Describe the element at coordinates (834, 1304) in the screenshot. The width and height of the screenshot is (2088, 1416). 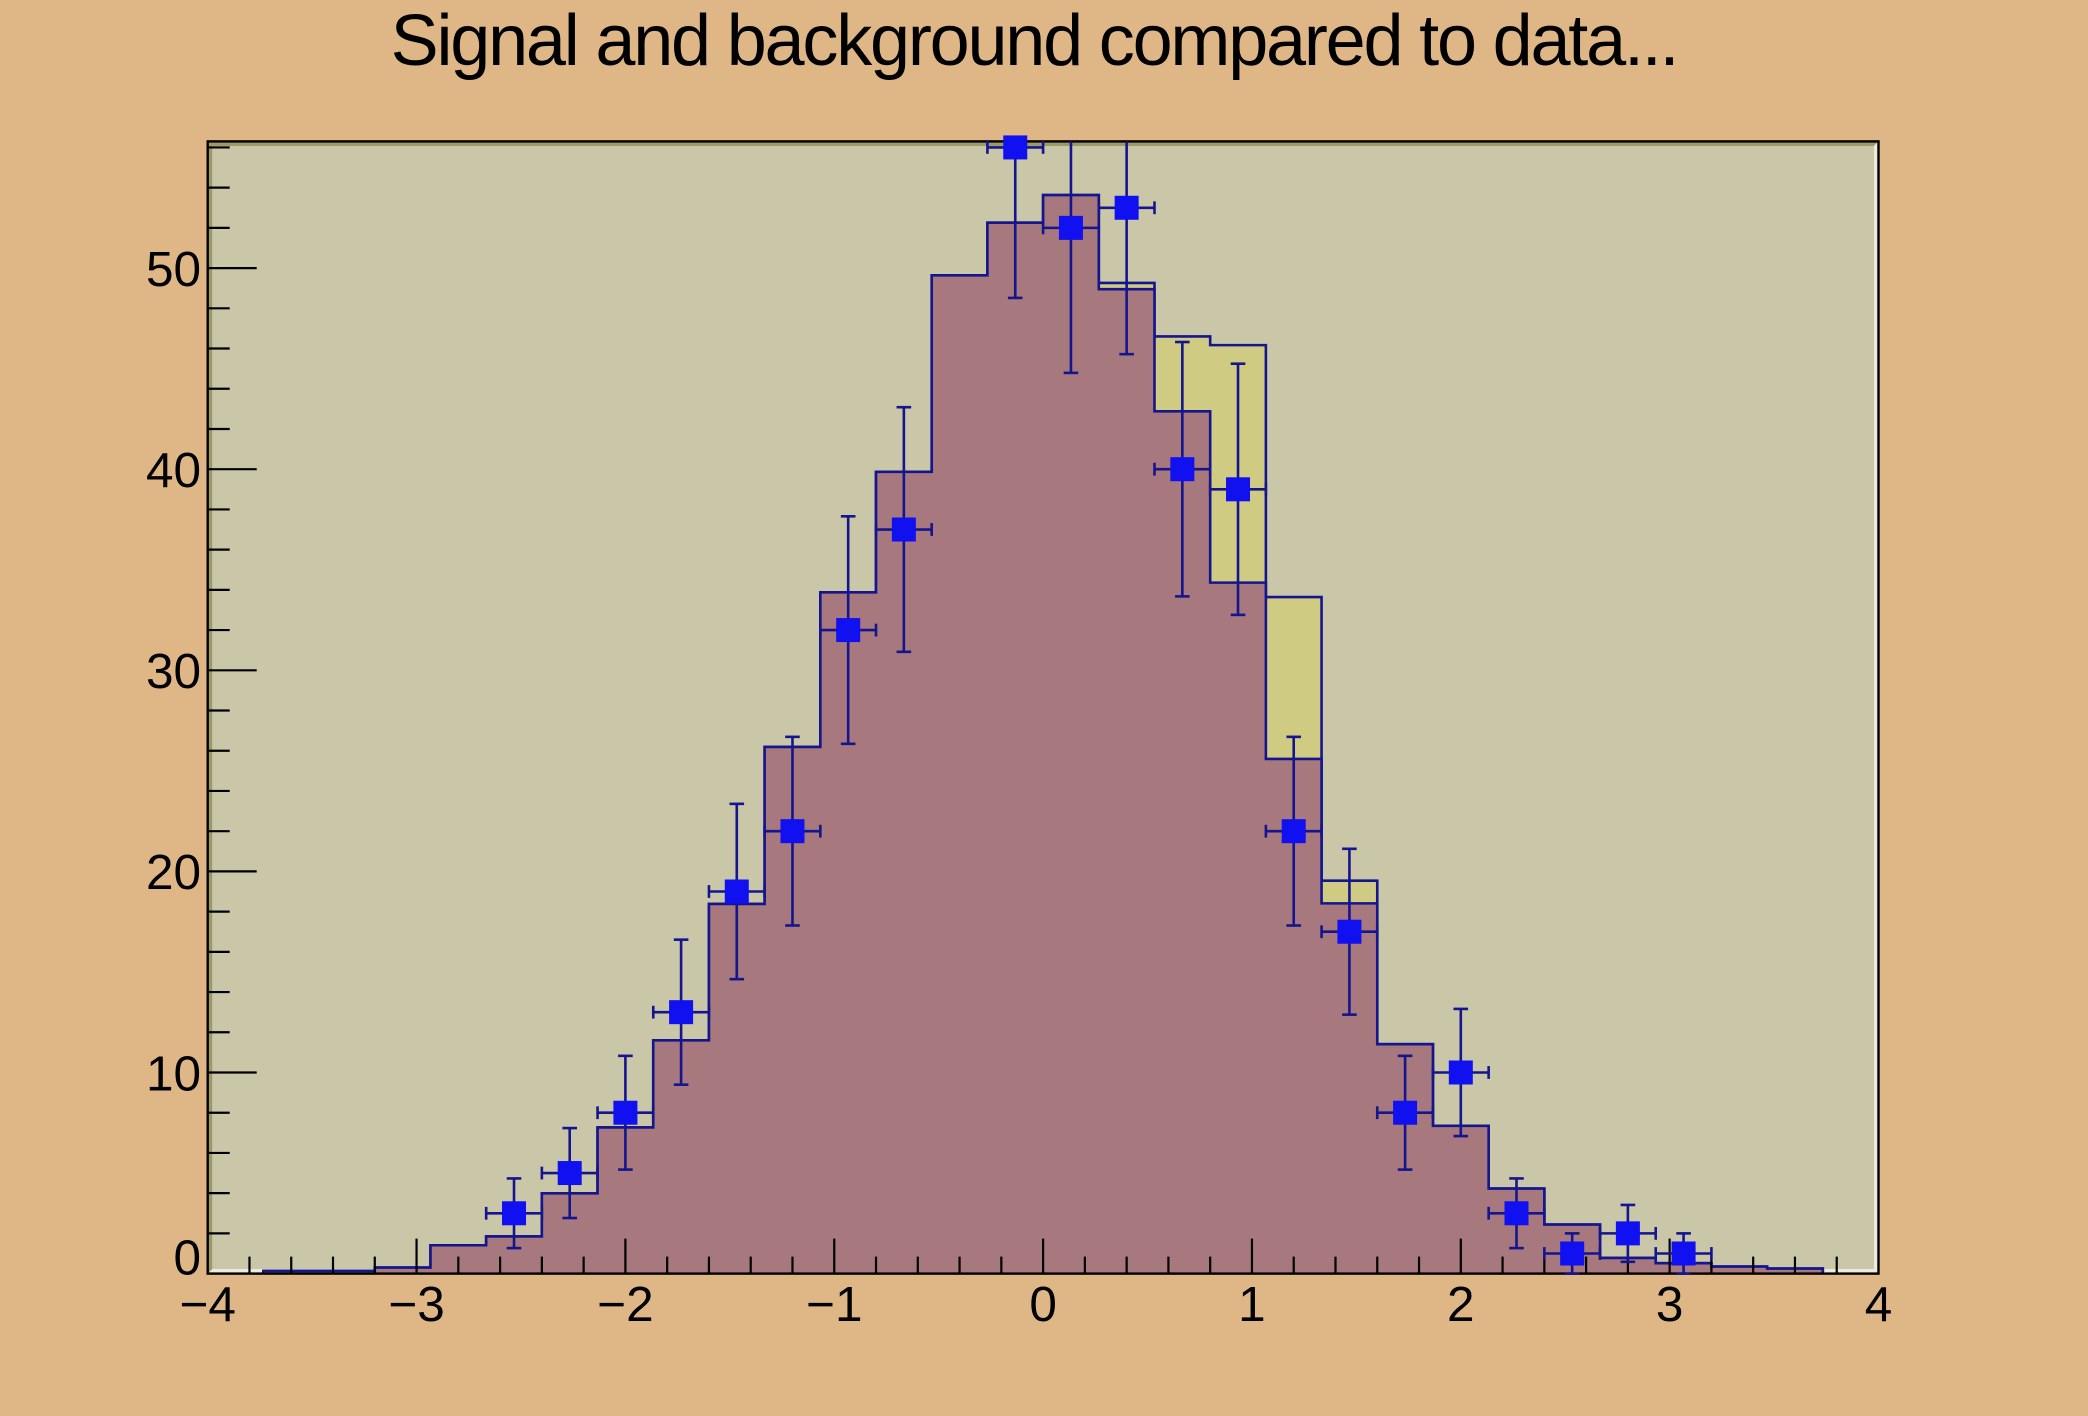
I see `x-axis-label: −1` at that location.